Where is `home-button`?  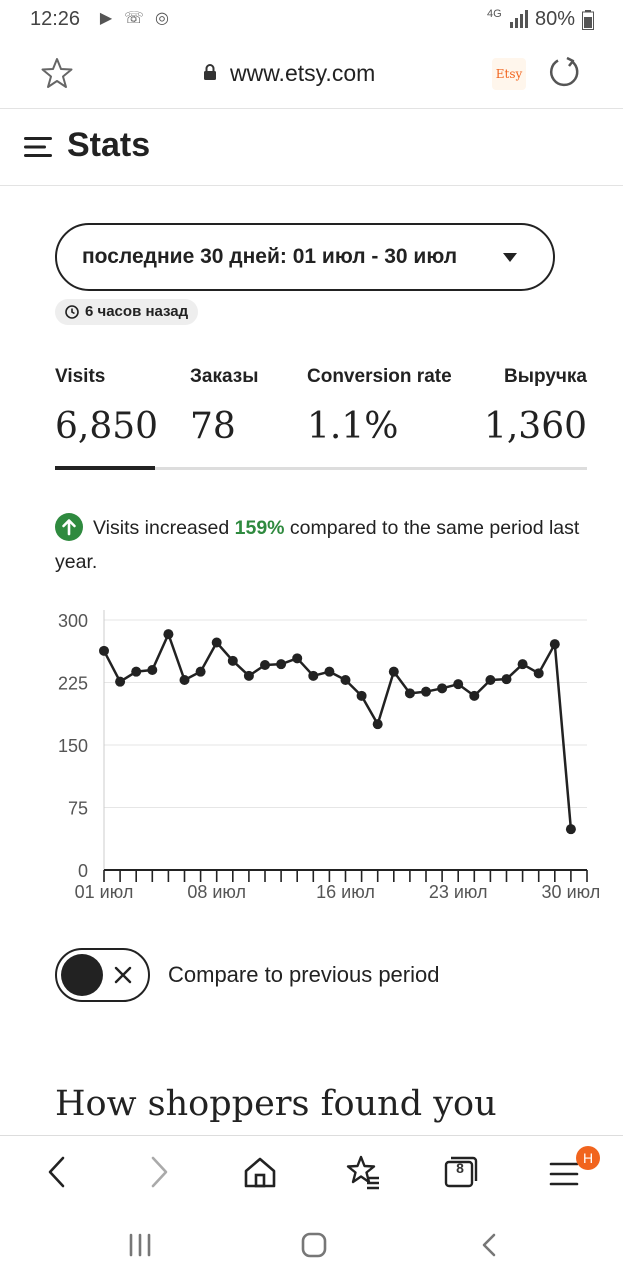
home-button is located at coordinates (260, 1173).